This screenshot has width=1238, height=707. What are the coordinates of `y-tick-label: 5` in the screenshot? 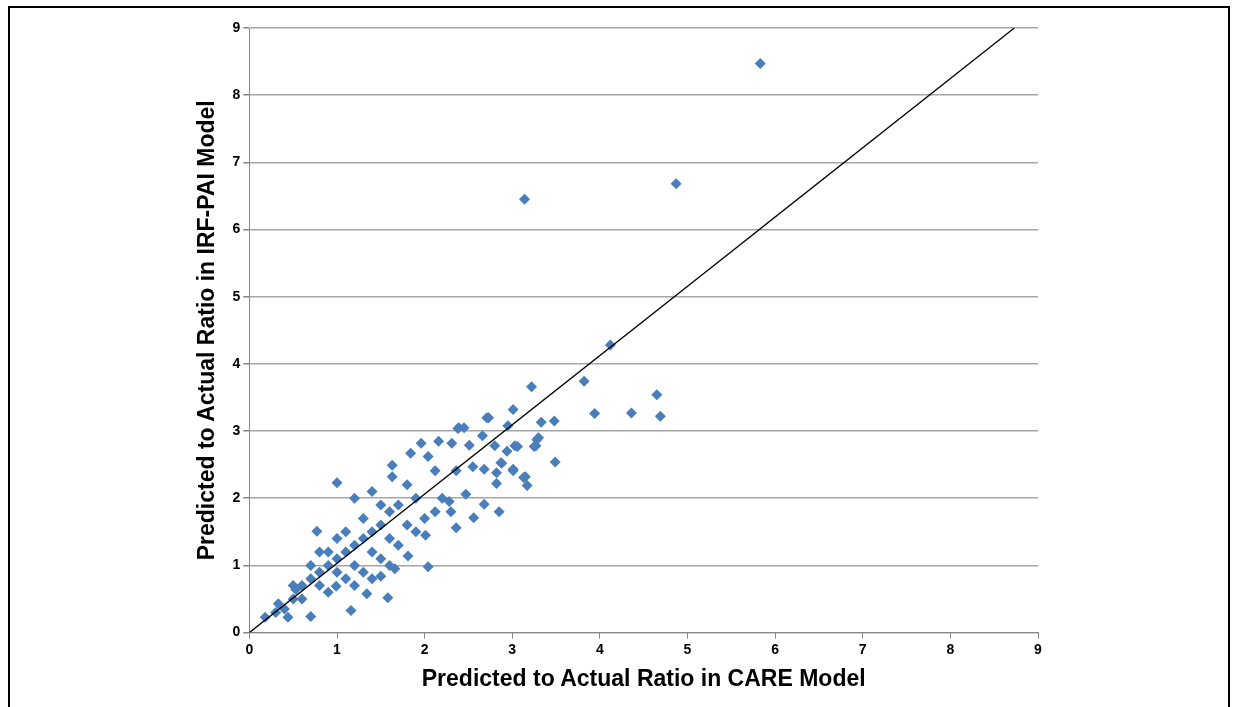 It's located at (236, 295).